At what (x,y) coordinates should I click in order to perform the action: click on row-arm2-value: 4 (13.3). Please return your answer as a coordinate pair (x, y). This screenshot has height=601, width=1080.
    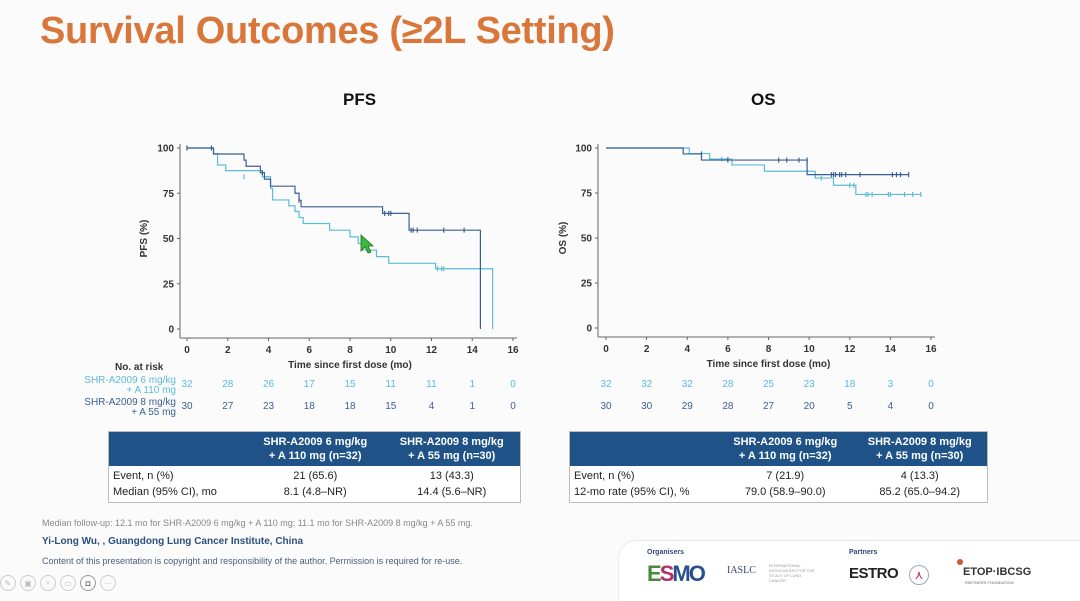
    Looking at the image, I should click on (919, 476).